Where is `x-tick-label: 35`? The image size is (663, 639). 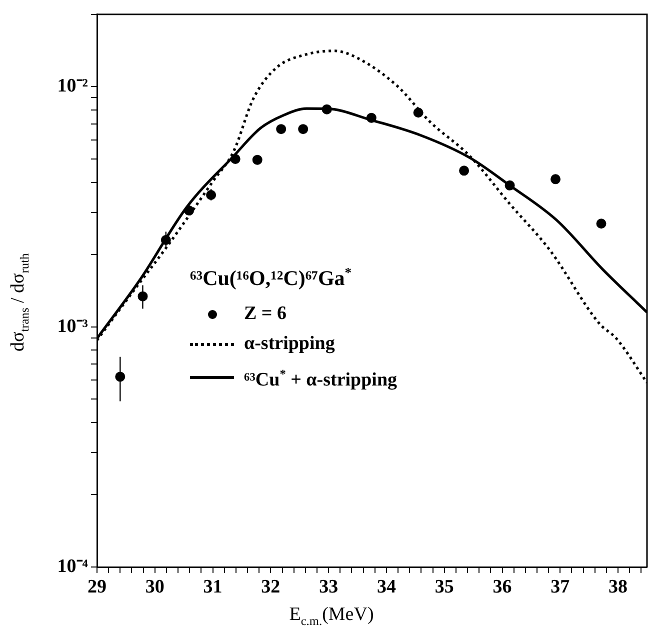
x-tick-label: 35 is located at coordinates (444, 587).